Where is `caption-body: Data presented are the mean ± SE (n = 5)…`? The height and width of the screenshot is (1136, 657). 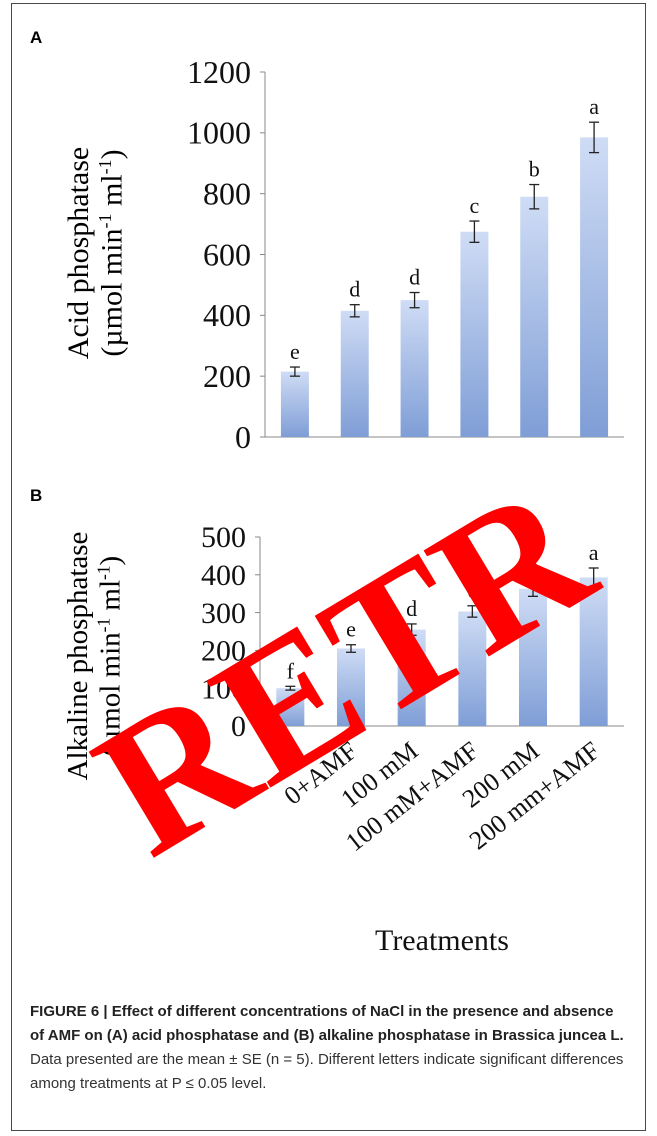 caption-body: Data presented are the mean ± SE (n = 5)… is located at coordinates (327, 1071).